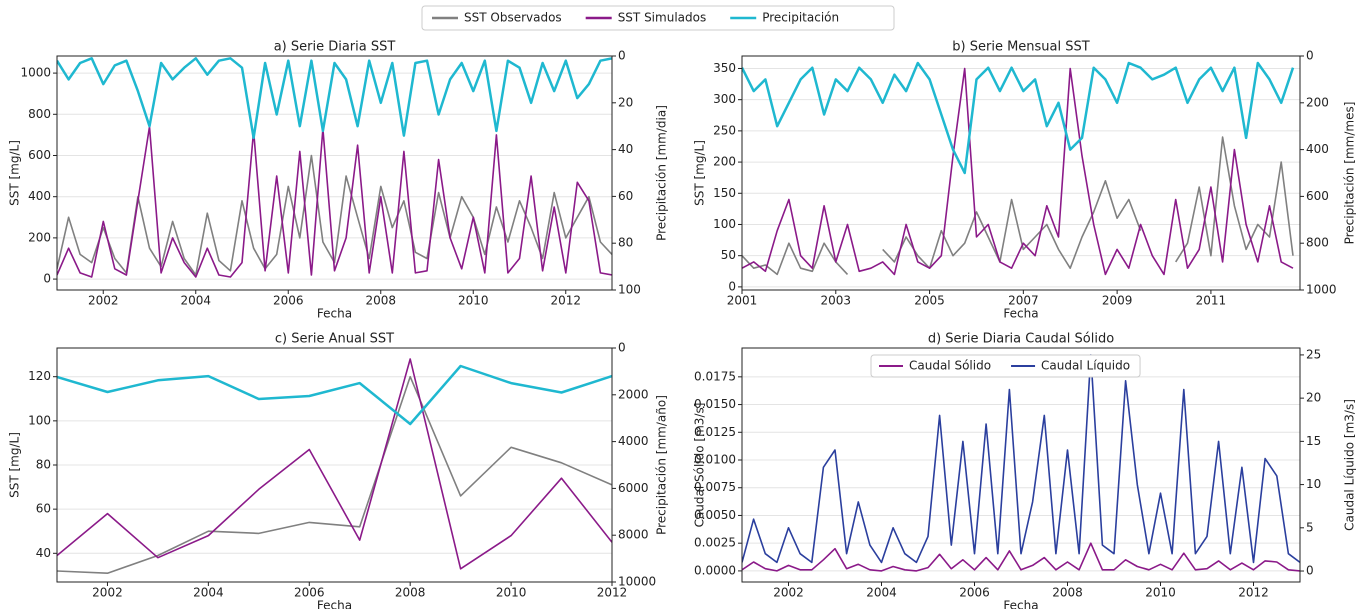  What do you see at coordinates (724, 68) in the screenshot?
I see `y-tick-label: 350` at bounding box center [724, 68].